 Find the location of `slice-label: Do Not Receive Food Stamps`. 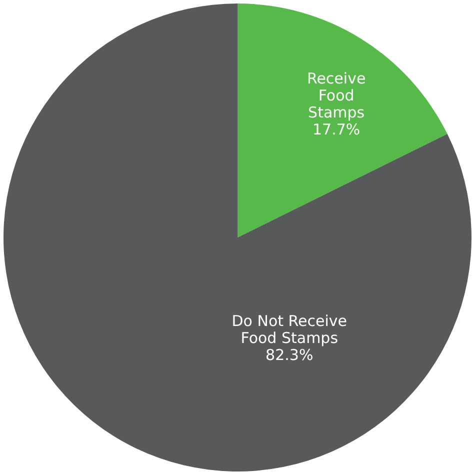

slice-label: Do Not Receive Food Stamps is located at coordinates (290, 329).